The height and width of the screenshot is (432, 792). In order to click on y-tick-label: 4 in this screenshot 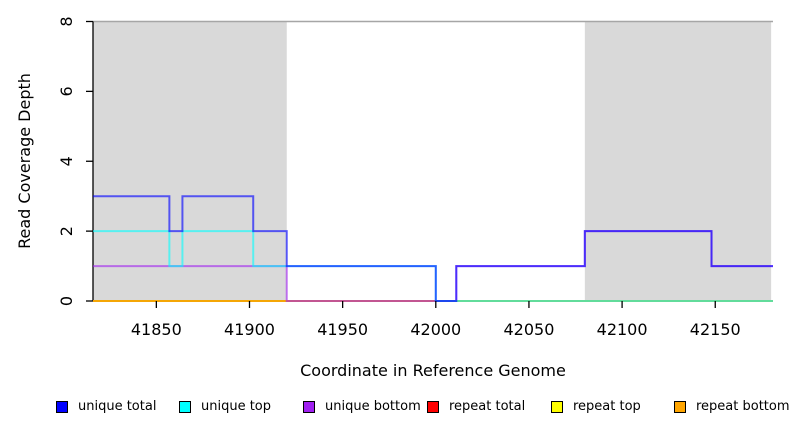, I will do `click(66, 161)`.